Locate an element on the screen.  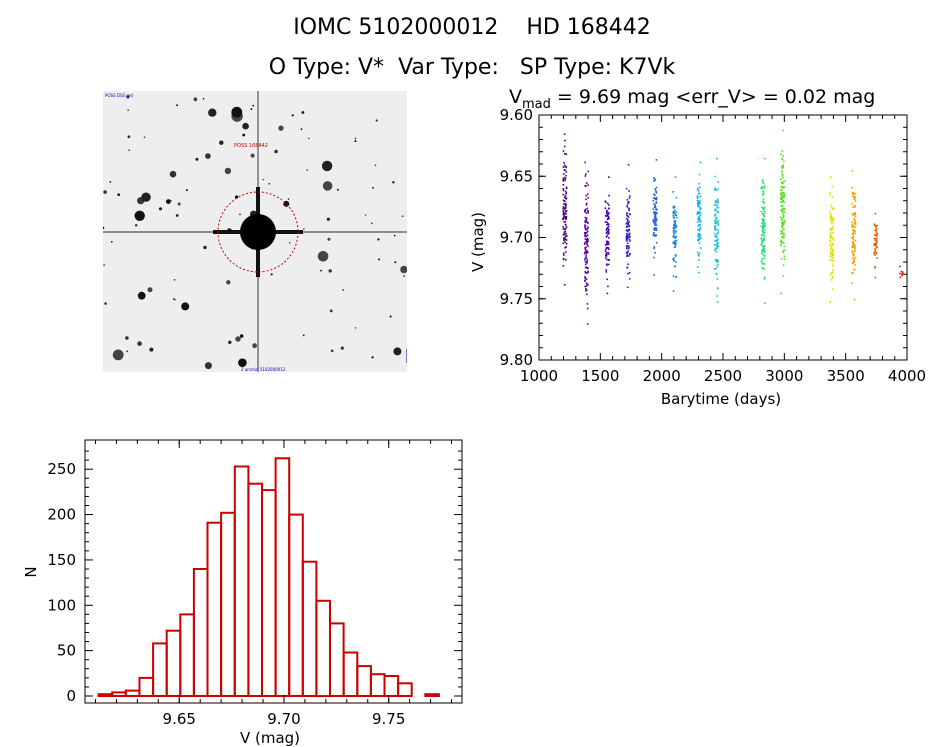
target-circle is located at coordinates (258, 232).